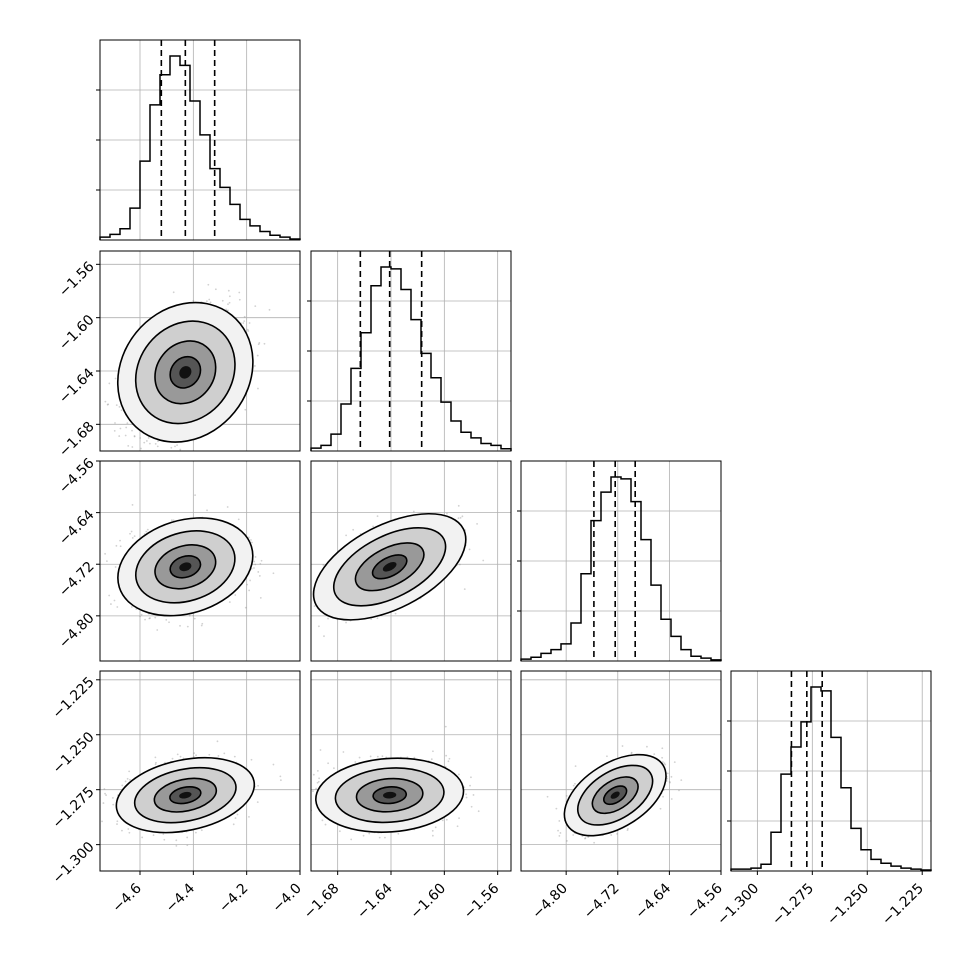 This screenshot has height=970, width=970. Describe the element at coordinates (178, 558) in the screenshot. I see `panel-2-0: −4.80−4.72−4.64−4.56` at that location.